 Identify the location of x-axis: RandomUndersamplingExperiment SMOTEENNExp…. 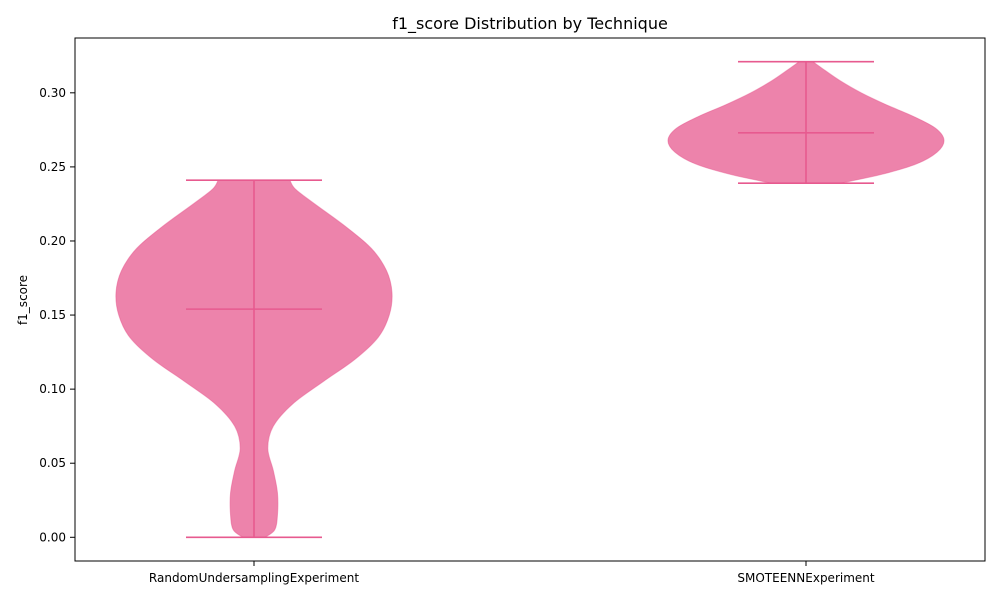
(512, 573).